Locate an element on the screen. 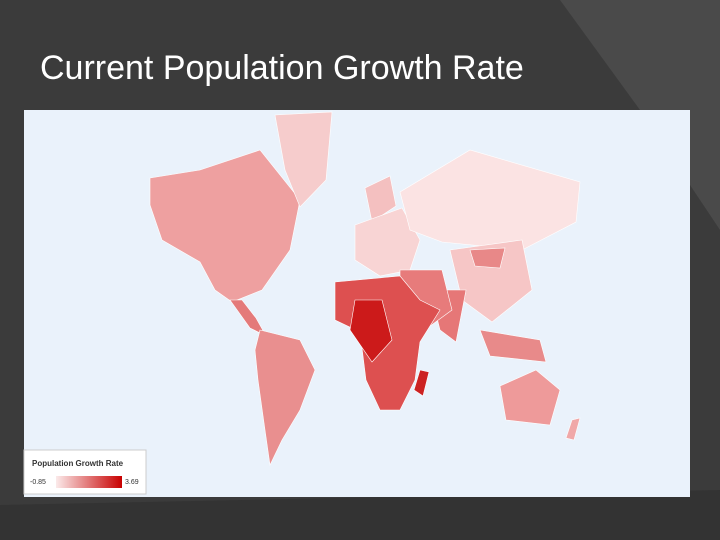 The image size is (720, 540). greenland is located at coordinates (303, 159).